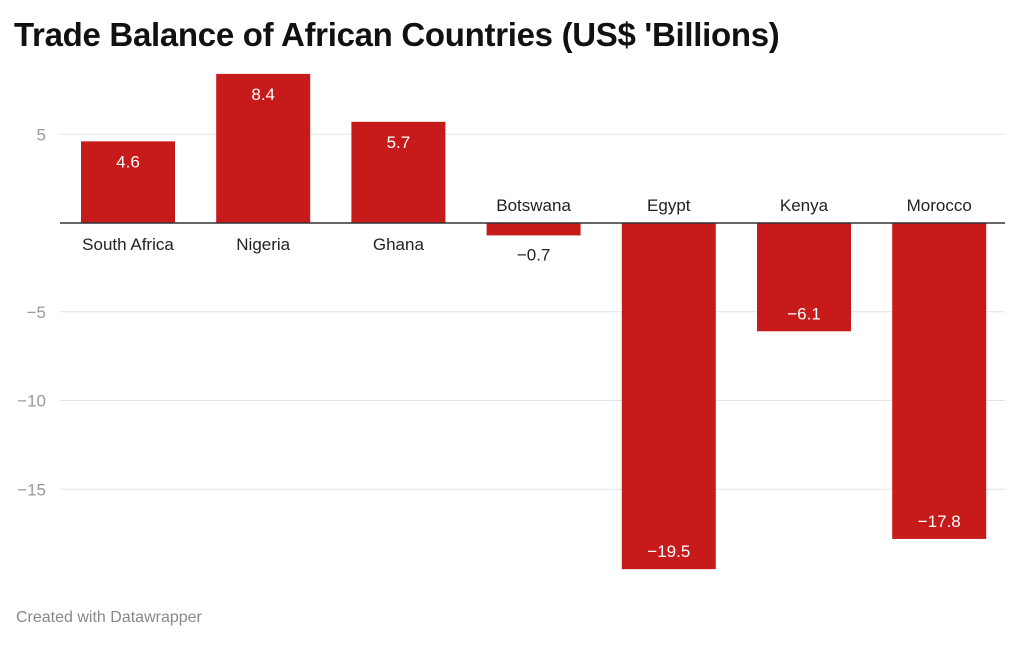 The image size is (1024, 646). What do you see at coordinates (109, 617) in the screenshot?
I see `footer-credit: Created with Datawrapper` at bounding box center [109, 617].